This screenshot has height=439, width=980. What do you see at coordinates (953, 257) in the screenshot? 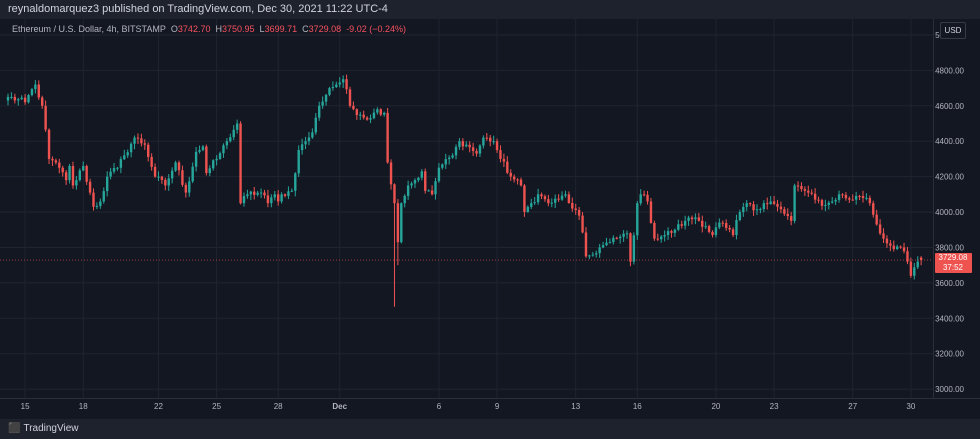
I see `last-price-value: 3729.08` at bounding box center [953, 257].